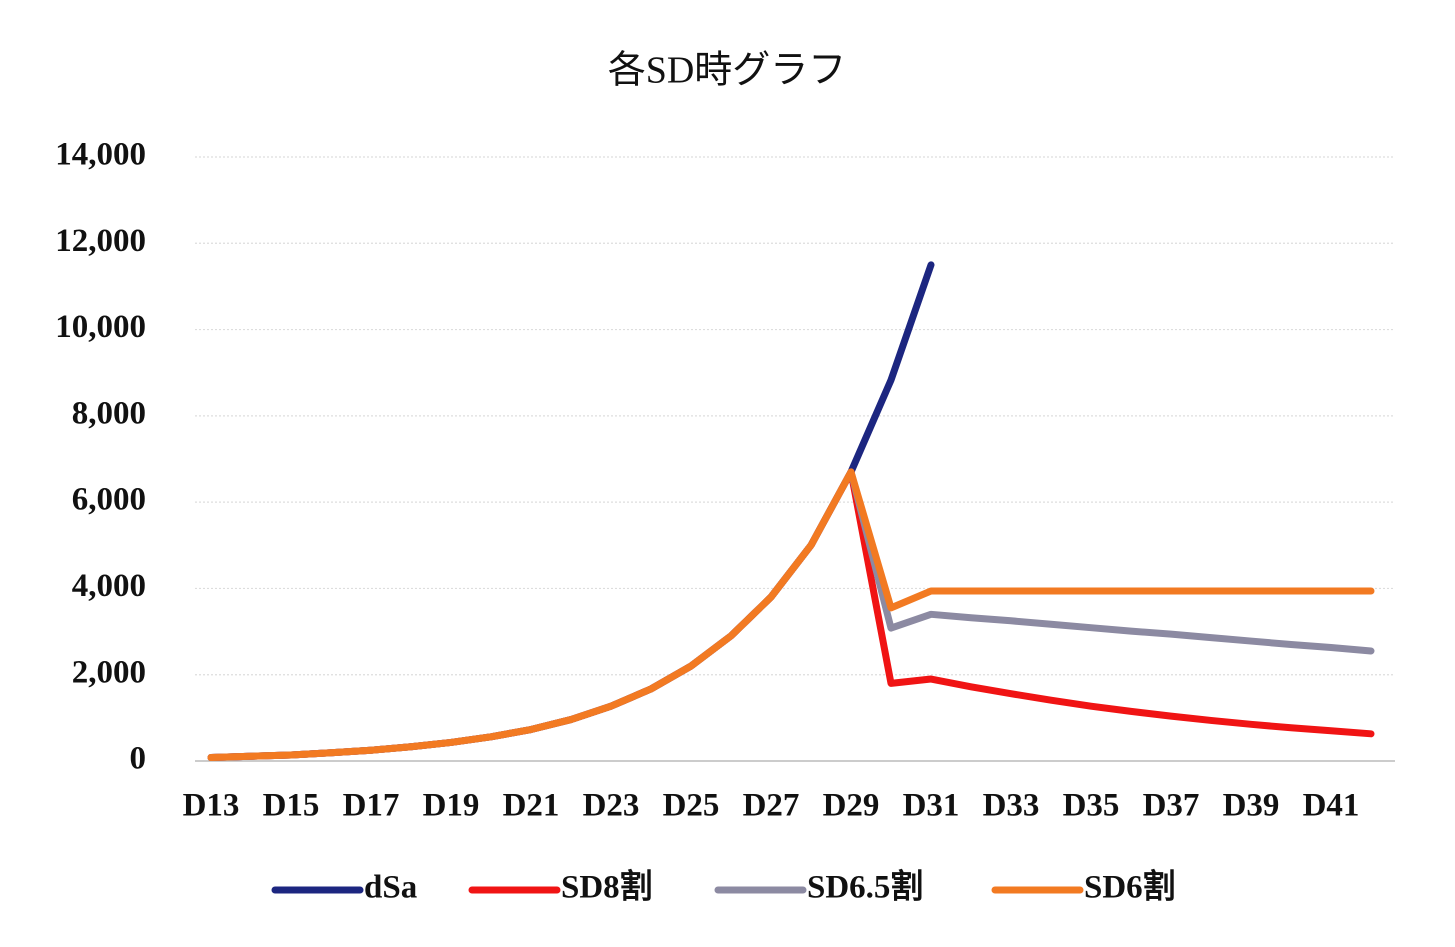 Image resolution: width=1455 pixels, height=947 pixels. Describe the element at coordinates (100, 327) in the screenshot. I see `y-tick-label: 10,000` at that location.